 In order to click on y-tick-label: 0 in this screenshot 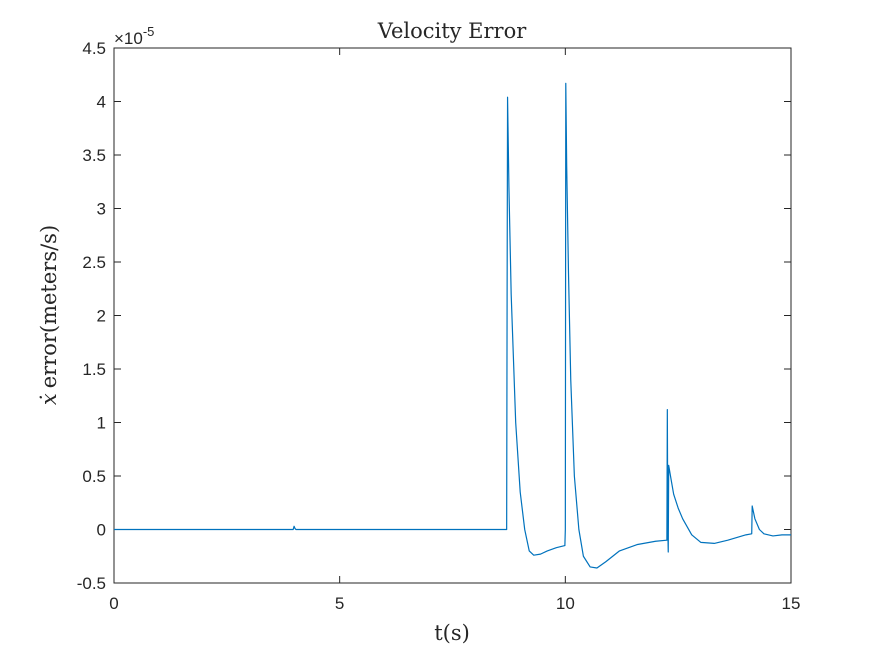, I will do `click(101, 530)`.